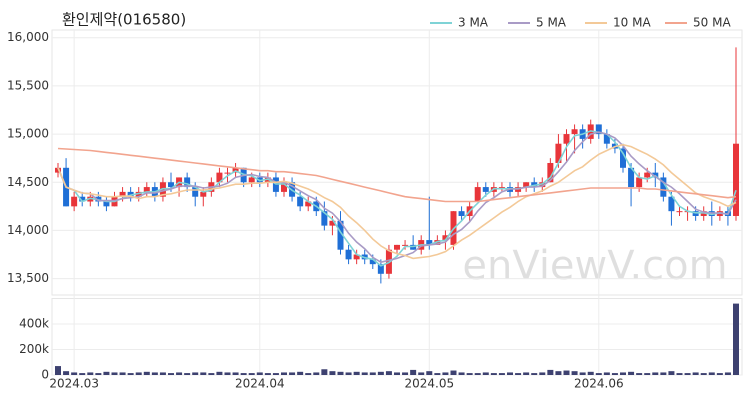 The width and height of the screenshot is (750, 400). Describe the element at coordinates (397, 175) in the screenshot. I see `ma-line` at that location.